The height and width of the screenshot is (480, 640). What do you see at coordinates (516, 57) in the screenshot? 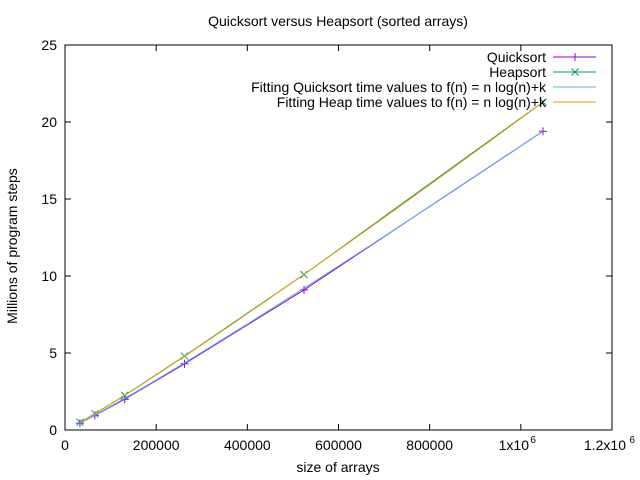
I see `legend-label: Quicksort` at bounding box center [516, 57].